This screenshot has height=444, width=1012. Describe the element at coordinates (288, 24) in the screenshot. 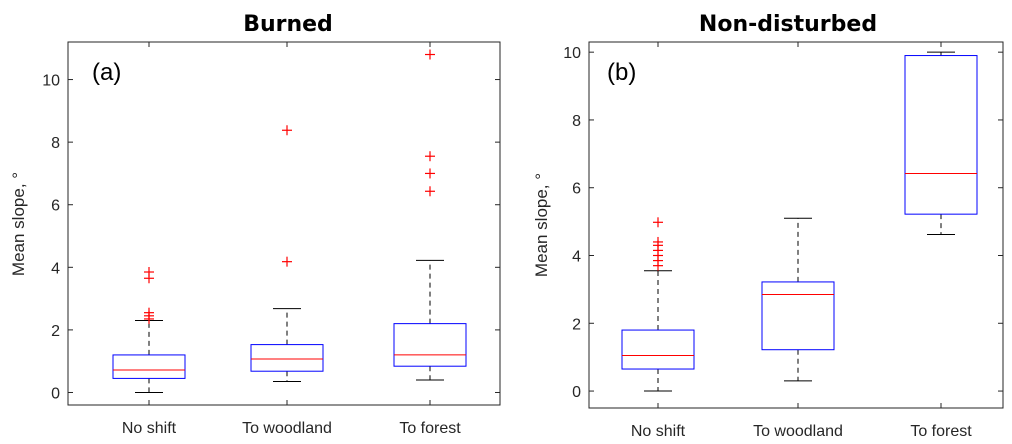

I see `chart-title: Burned` at that location.